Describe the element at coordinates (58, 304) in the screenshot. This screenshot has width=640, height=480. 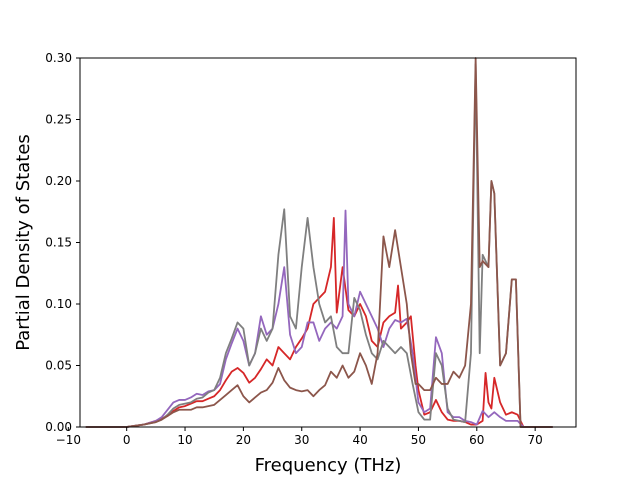
I see `y-tick-label: 0.10` at that location.